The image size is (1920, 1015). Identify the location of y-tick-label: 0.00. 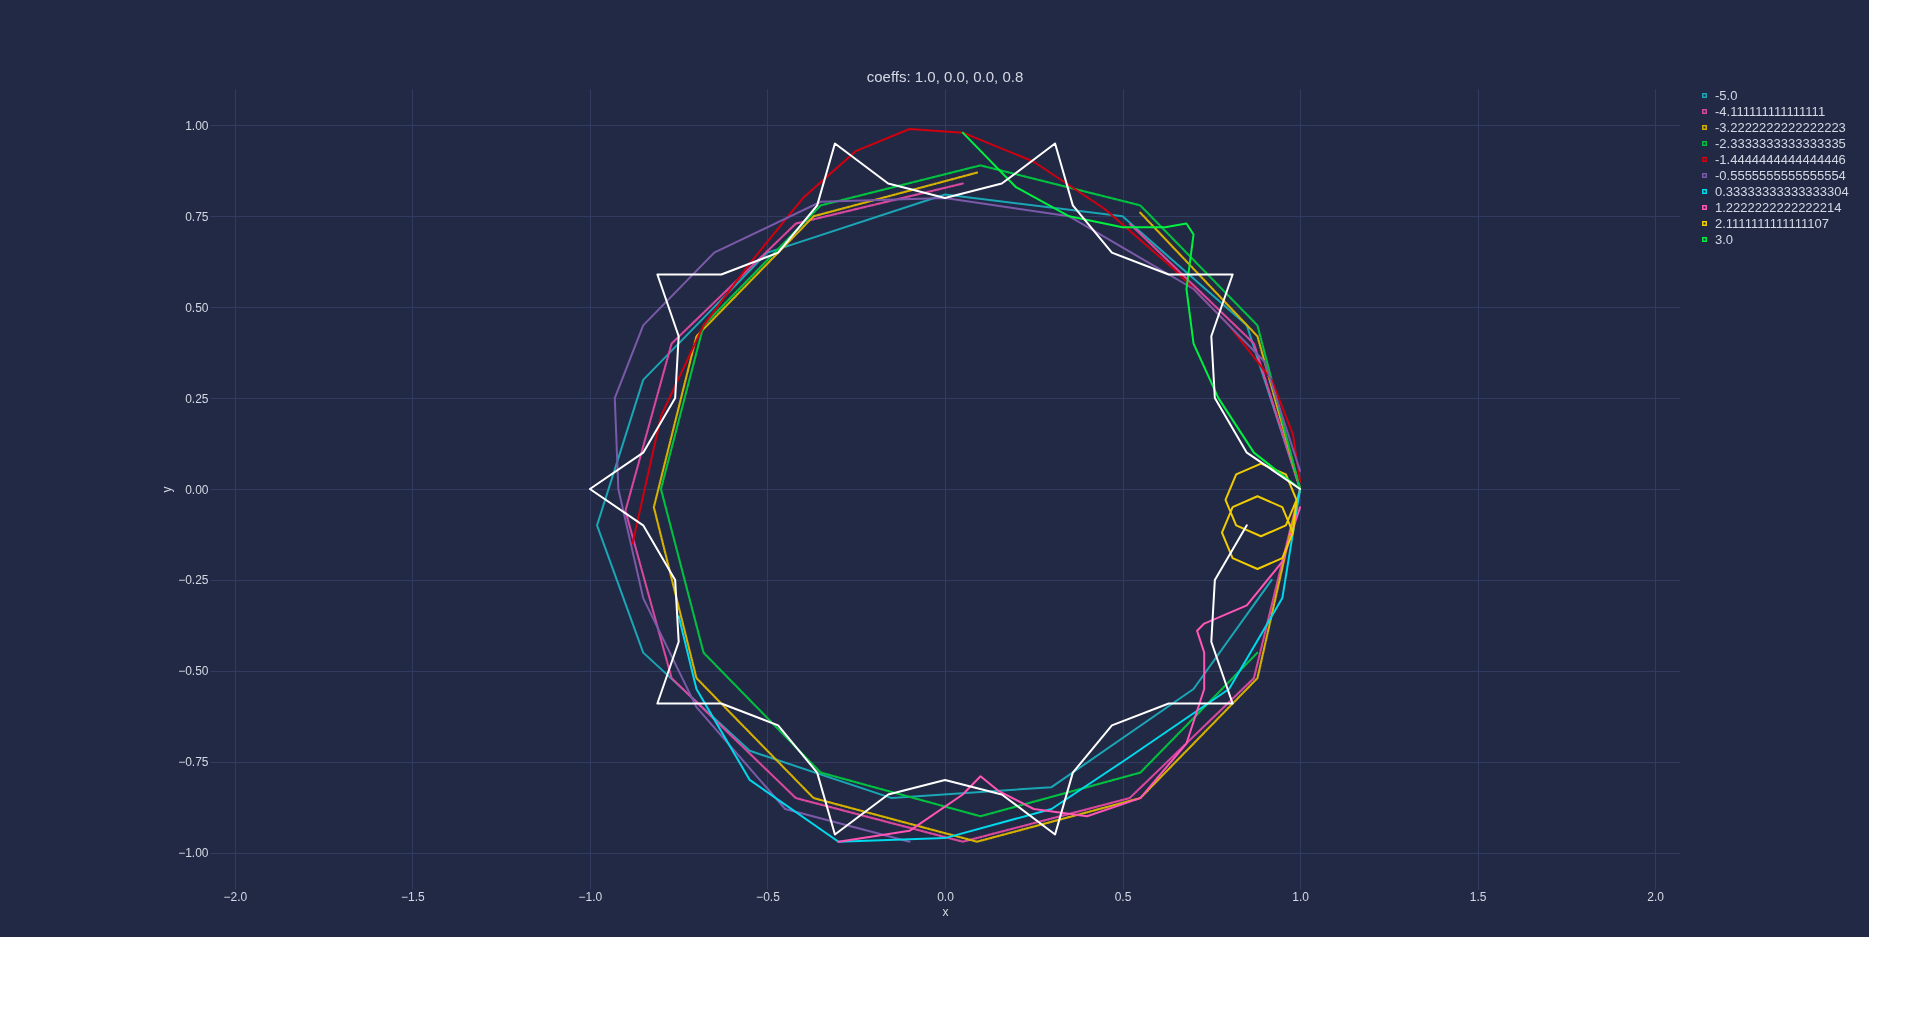
(197, 489).